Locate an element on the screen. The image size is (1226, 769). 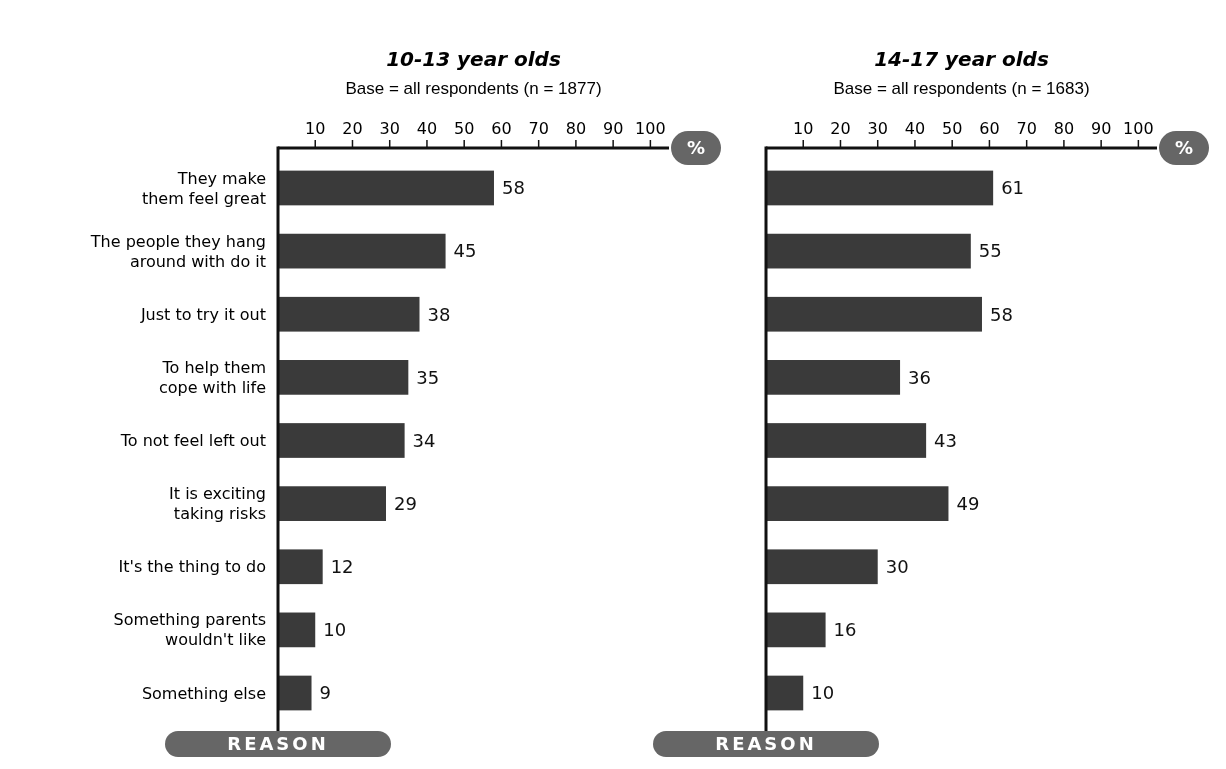
data-label: 61 is located at coordinates (1013, 188).